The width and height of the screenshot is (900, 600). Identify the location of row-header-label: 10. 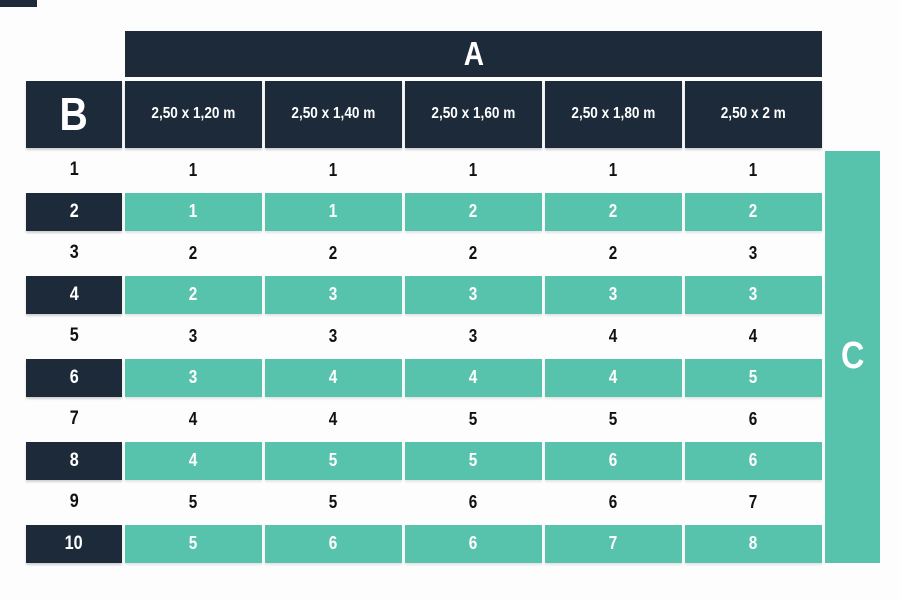
(74, 543).